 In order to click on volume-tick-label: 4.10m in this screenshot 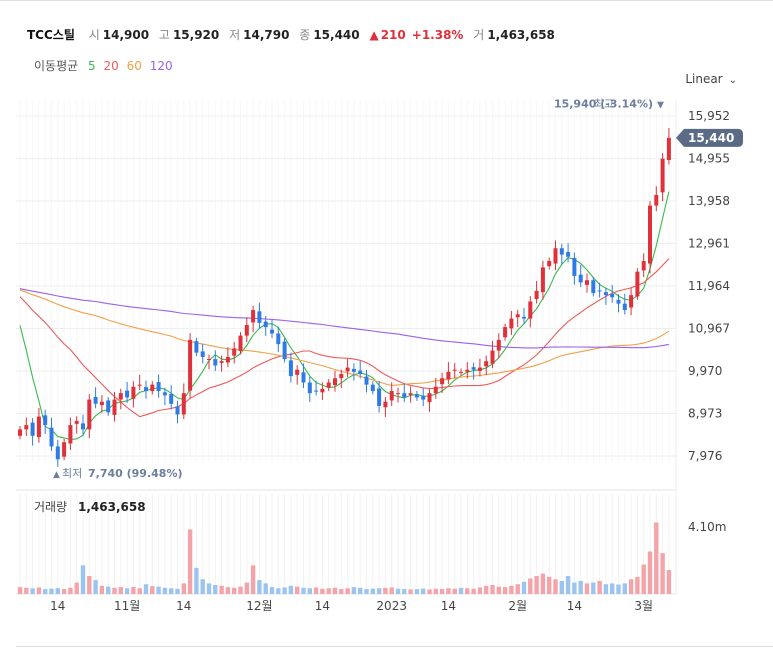, I will do `click(707, 527)`.